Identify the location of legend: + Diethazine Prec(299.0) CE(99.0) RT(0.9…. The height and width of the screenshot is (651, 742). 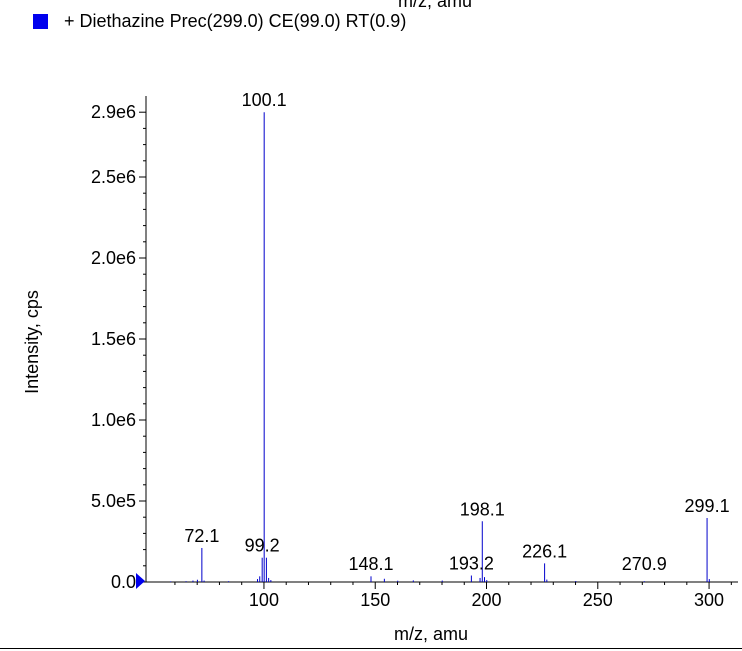
(219, 21).